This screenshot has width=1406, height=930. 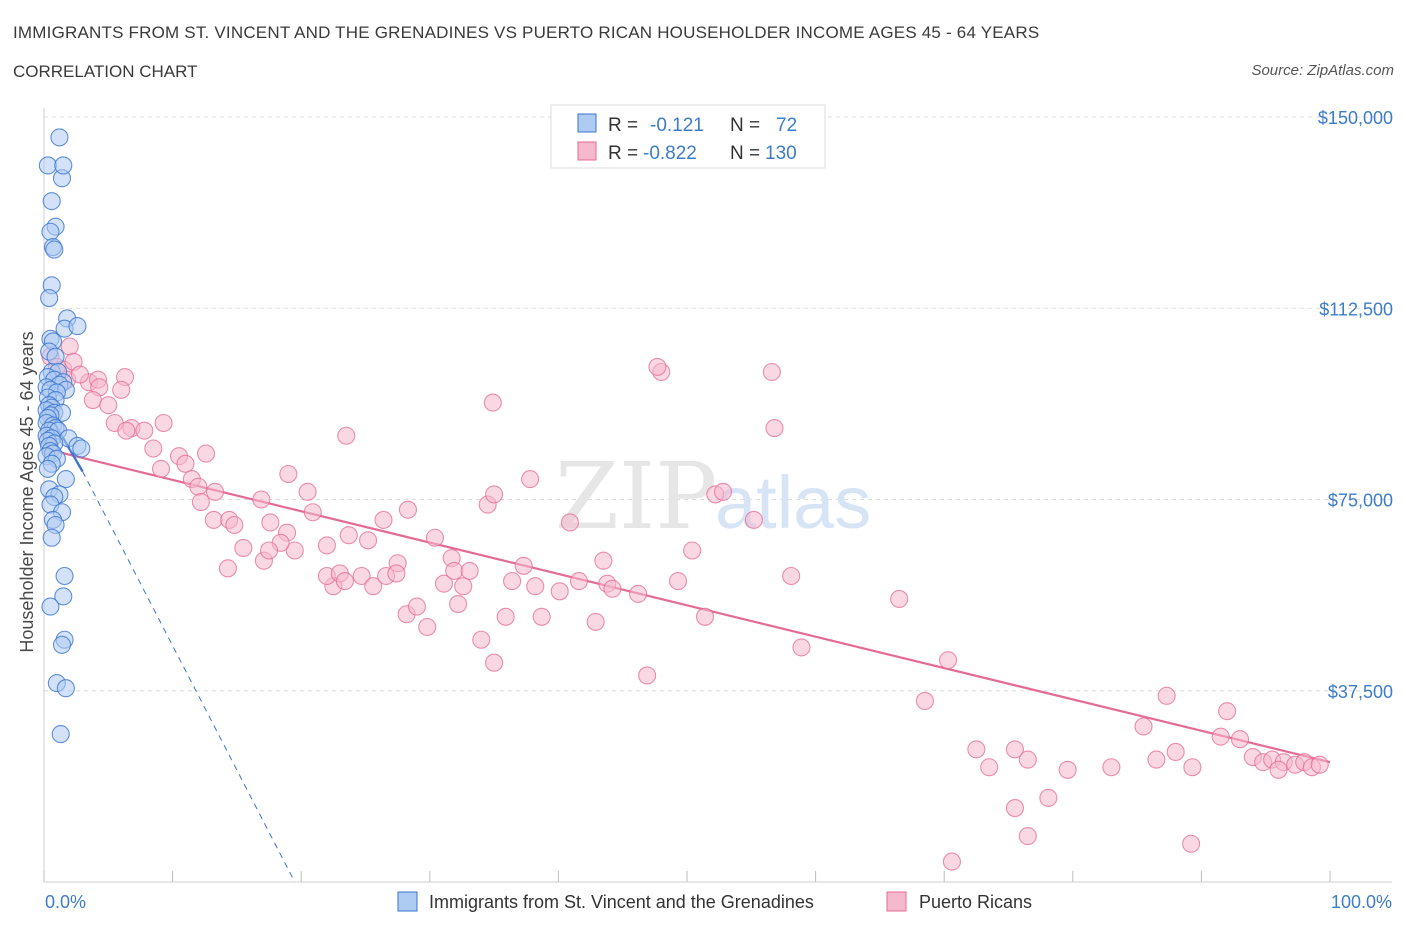 I want to click on y-tick-label-0: $37,500, so click(x=1360, y=692).